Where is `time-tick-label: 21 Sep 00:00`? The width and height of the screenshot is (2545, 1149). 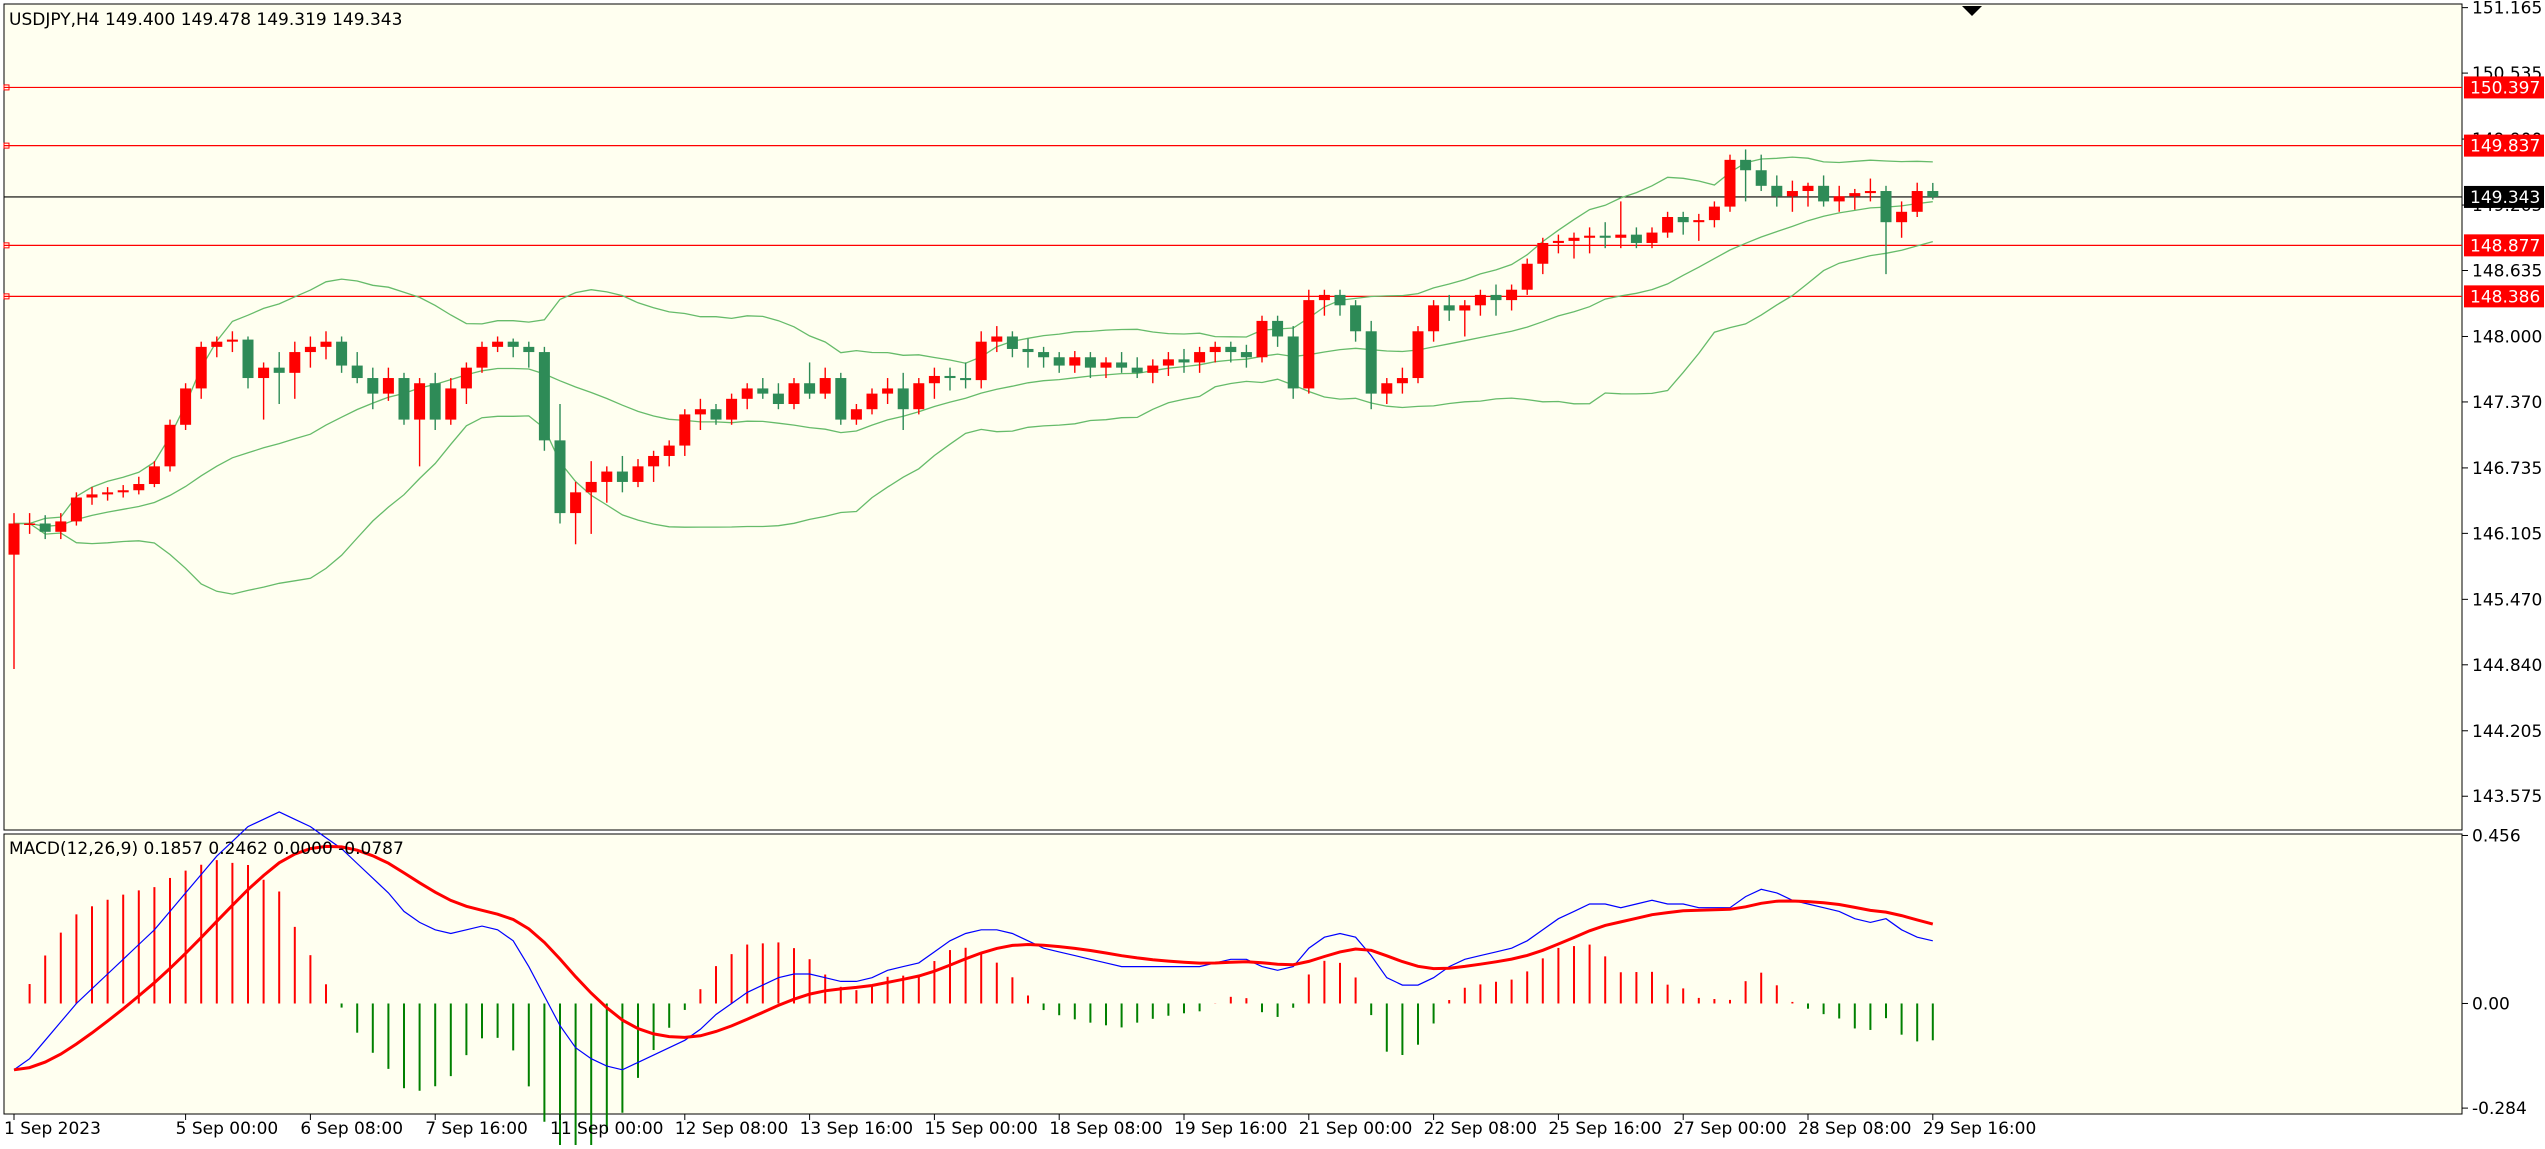
time-tick-label: 21 Sep 00:00 is located at coordinates (1355, 1129).